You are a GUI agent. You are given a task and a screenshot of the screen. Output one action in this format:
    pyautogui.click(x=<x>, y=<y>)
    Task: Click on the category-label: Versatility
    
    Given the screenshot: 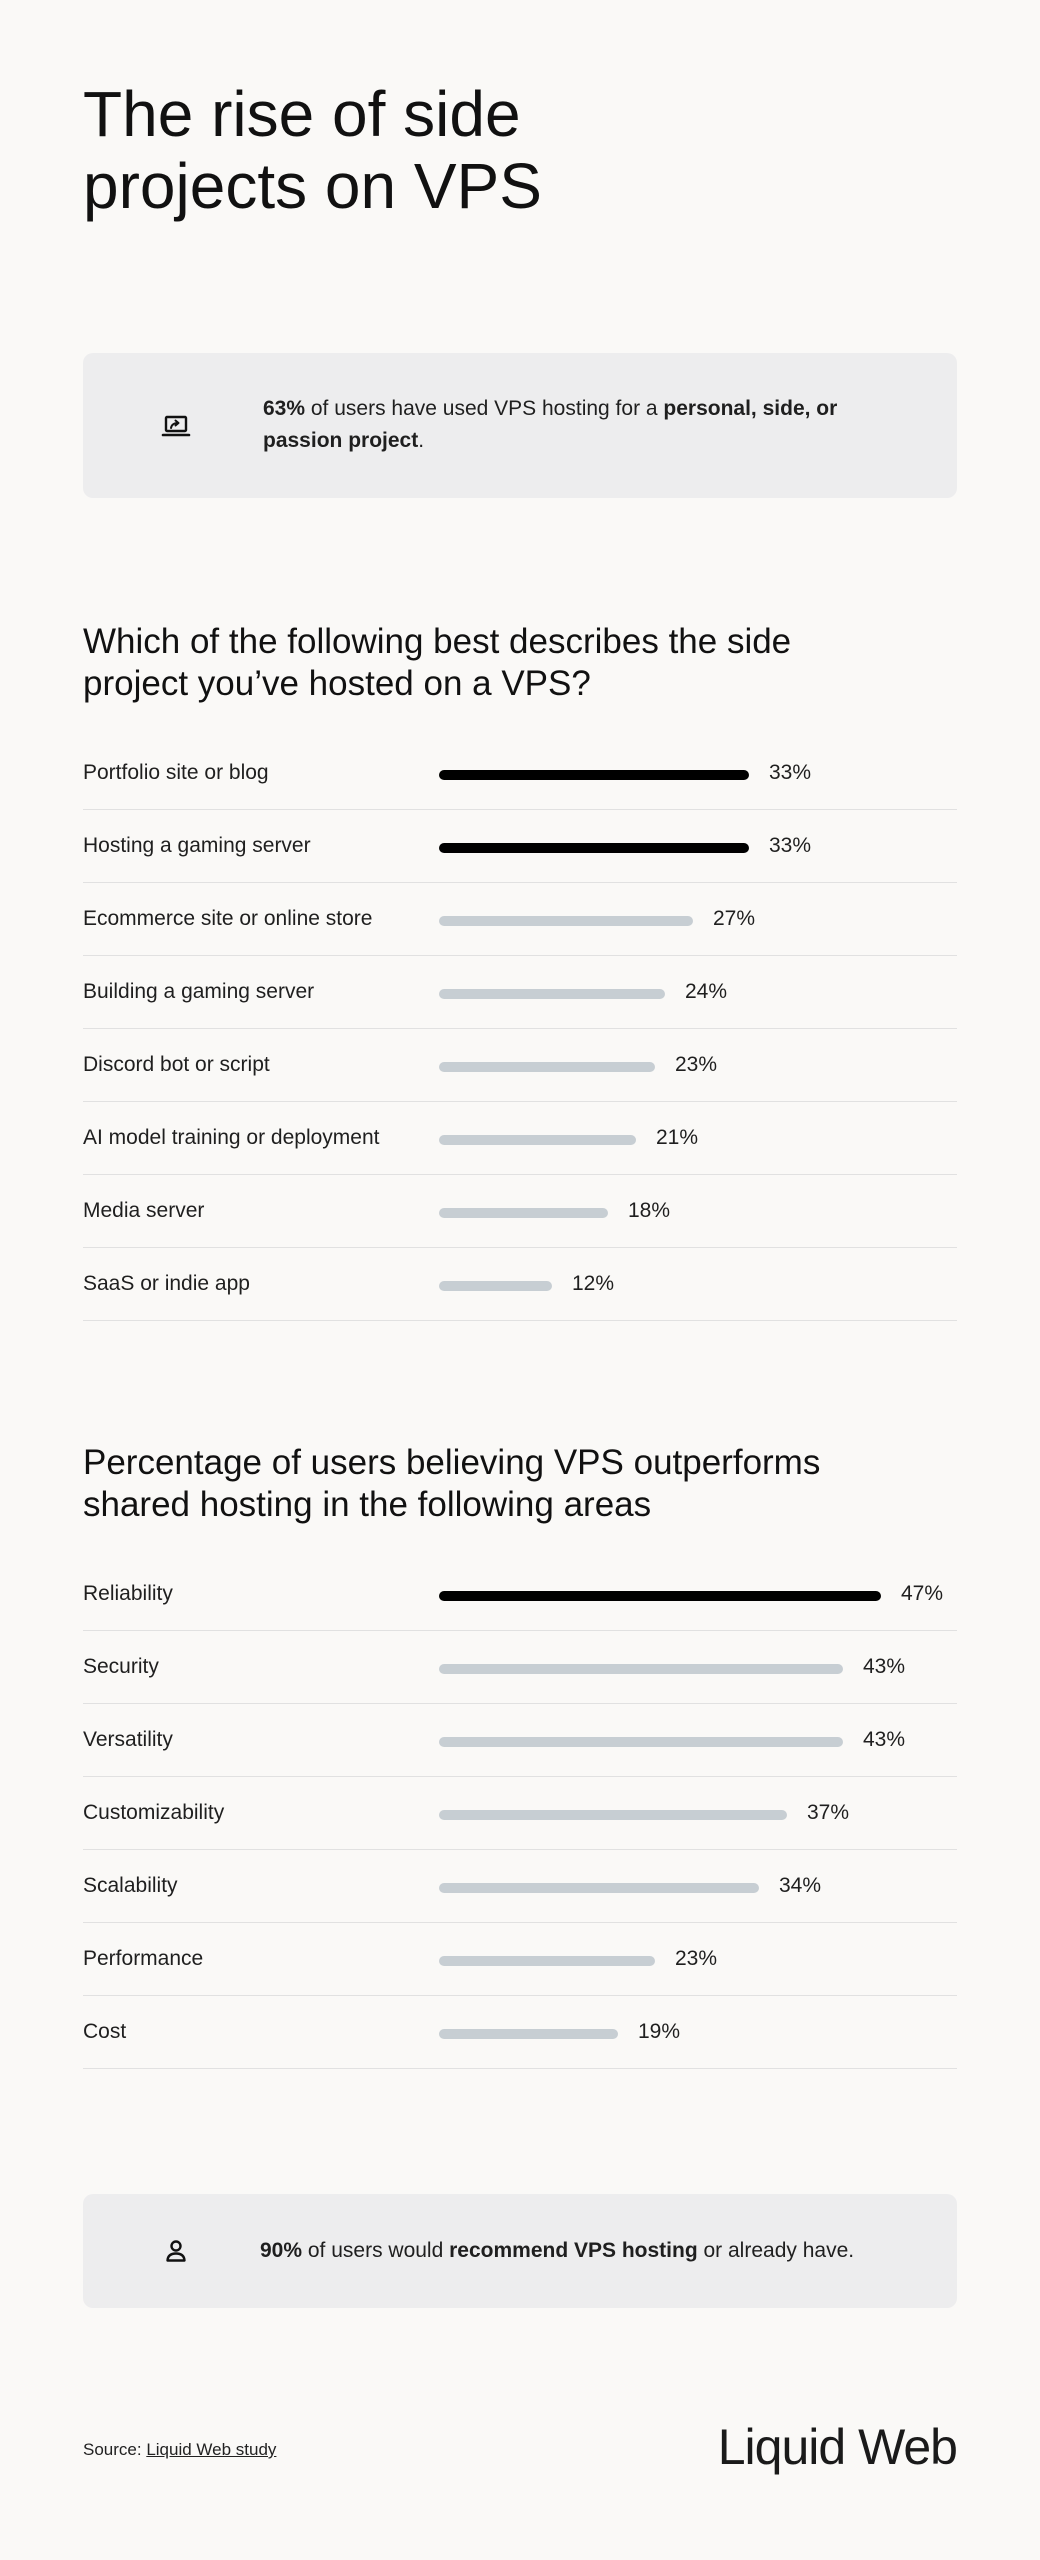 What is the action you would take?
    pyautogui.click(x=128, y=1739)
    